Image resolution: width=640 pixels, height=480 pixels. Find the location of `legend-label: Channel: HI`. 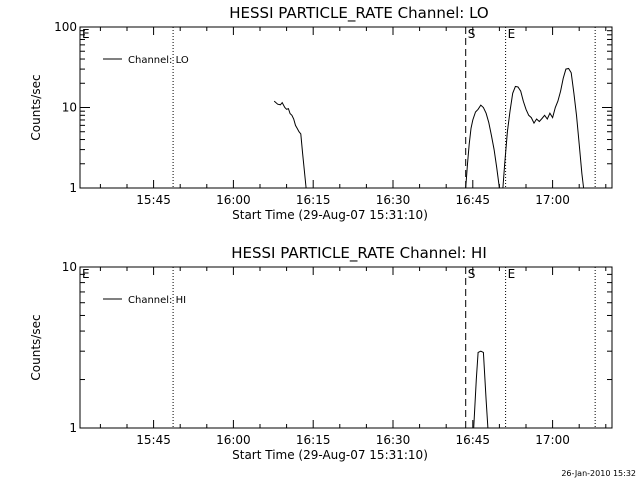

legend-label: Channel: HI is located at coordinates (157, 300).